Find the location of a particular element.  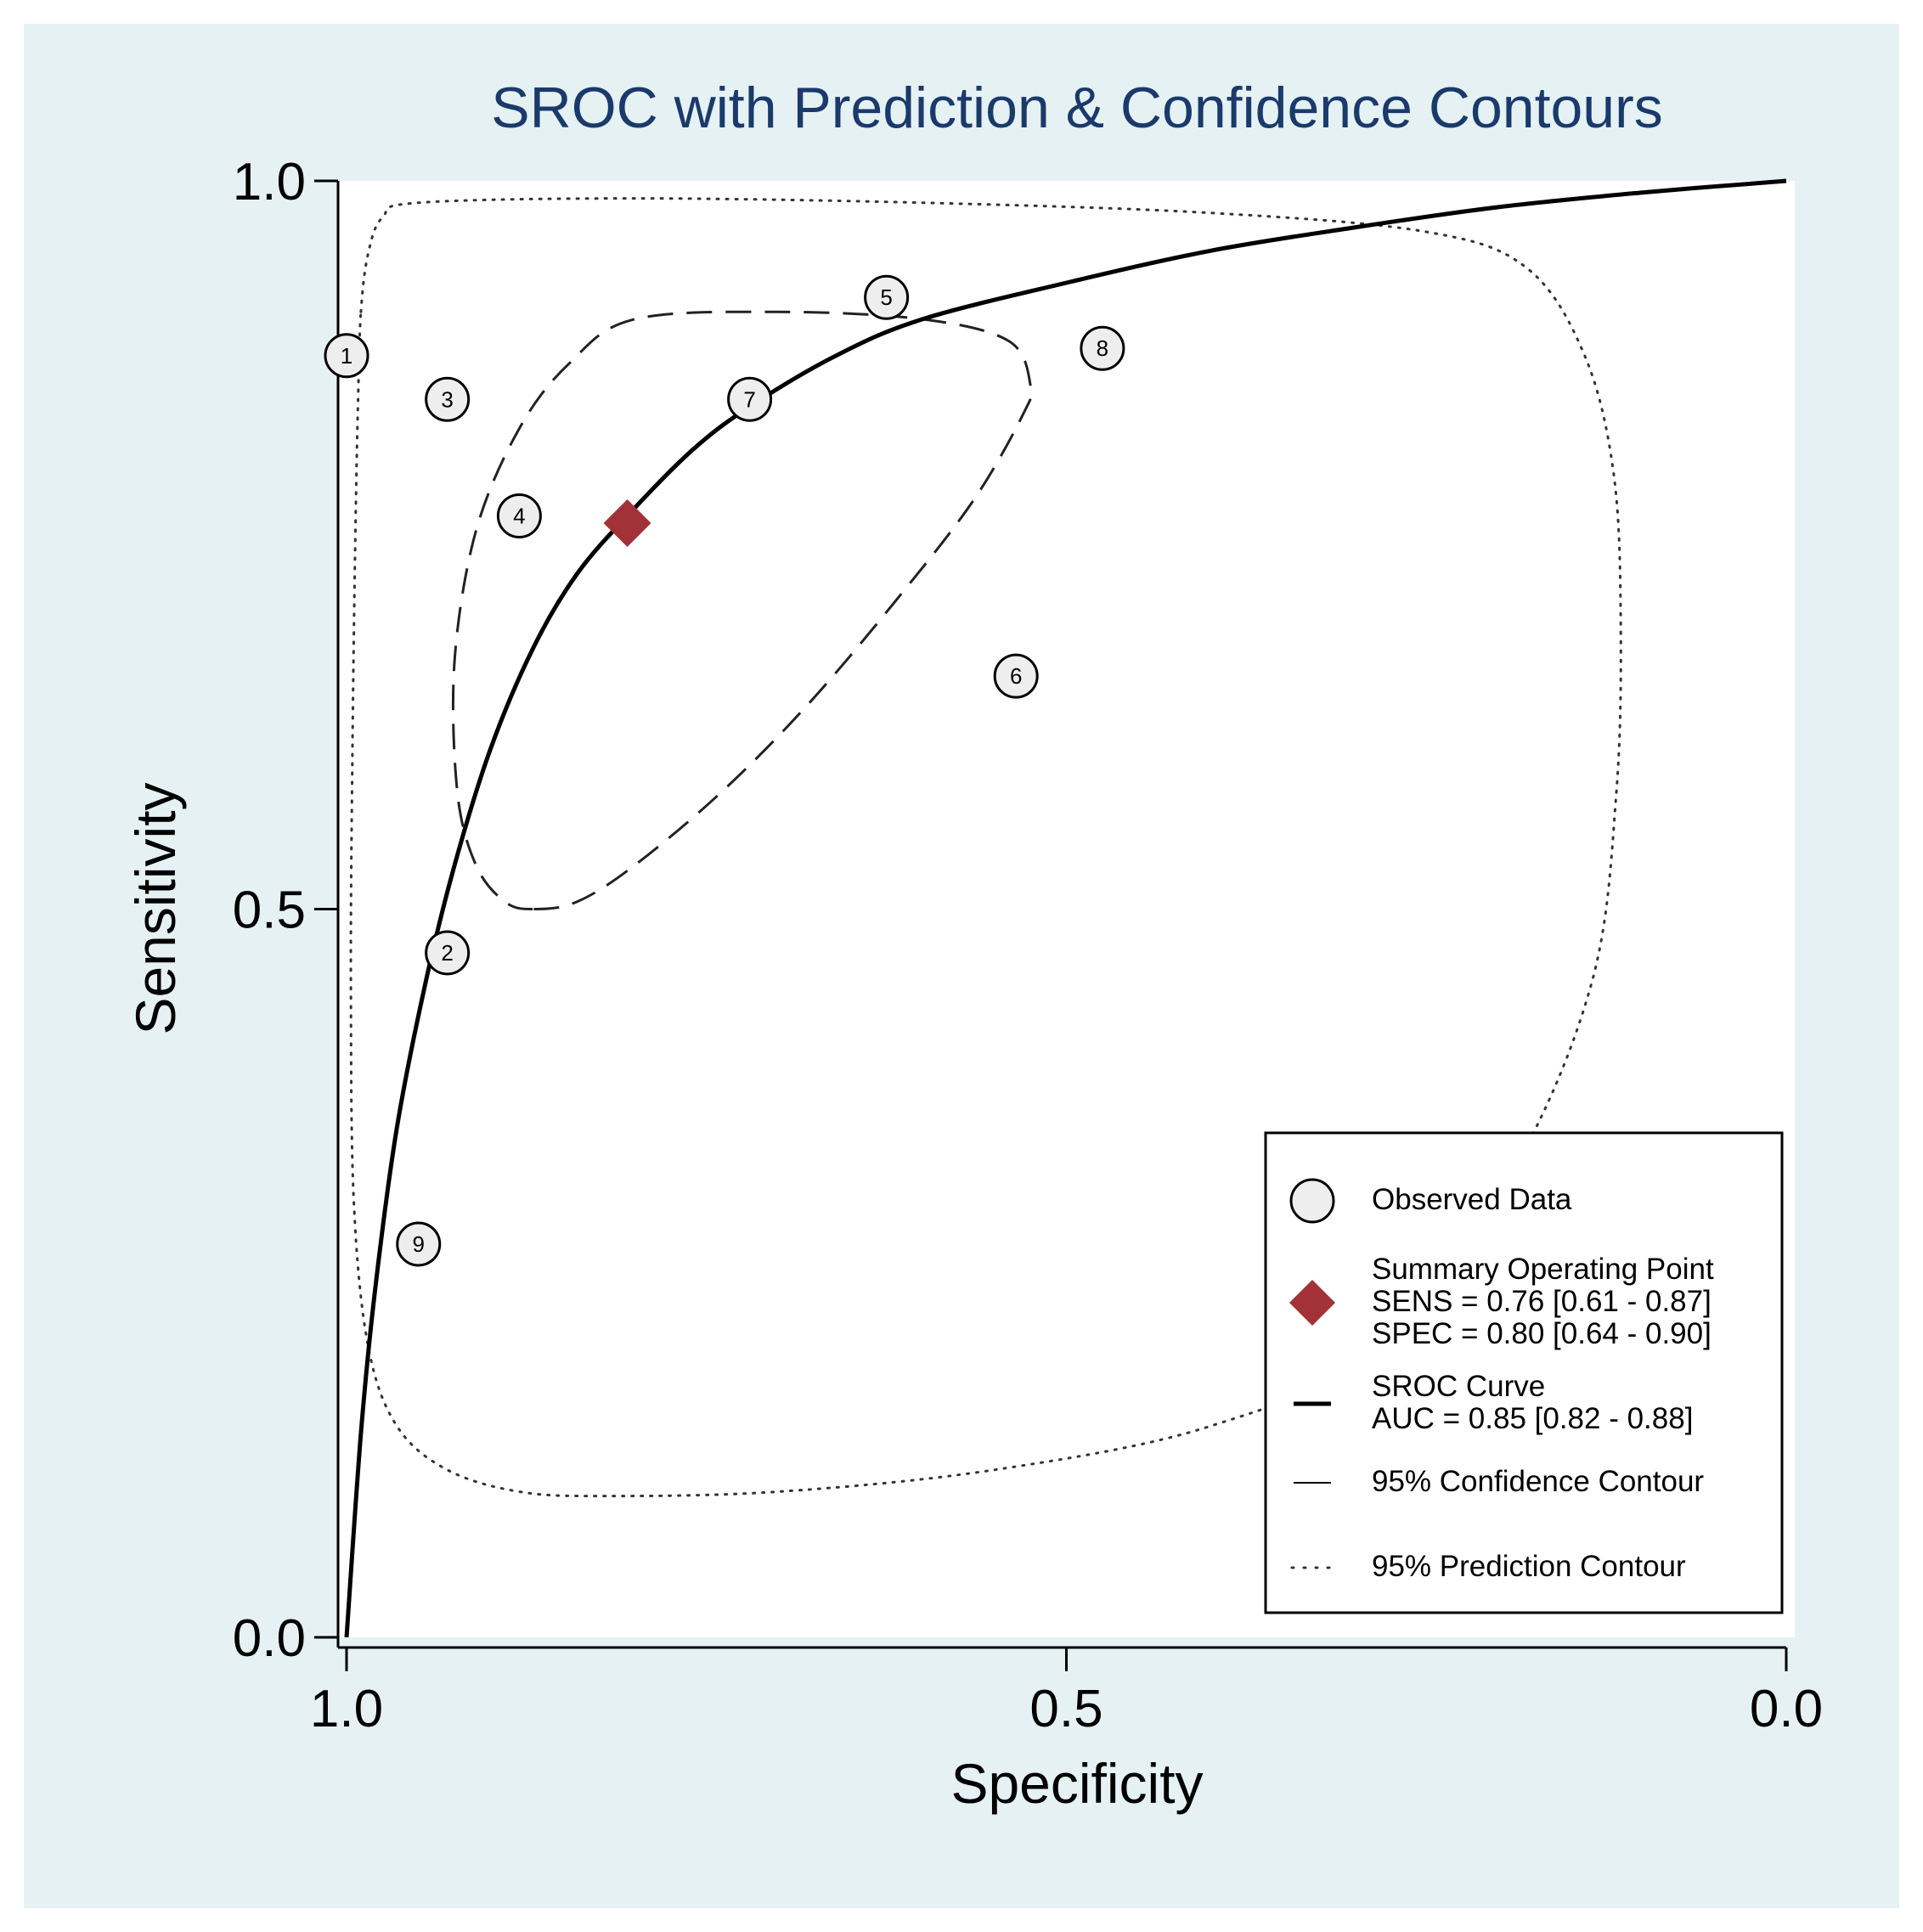

observed-point-label: 9 is located at coordinates (419, 1244).